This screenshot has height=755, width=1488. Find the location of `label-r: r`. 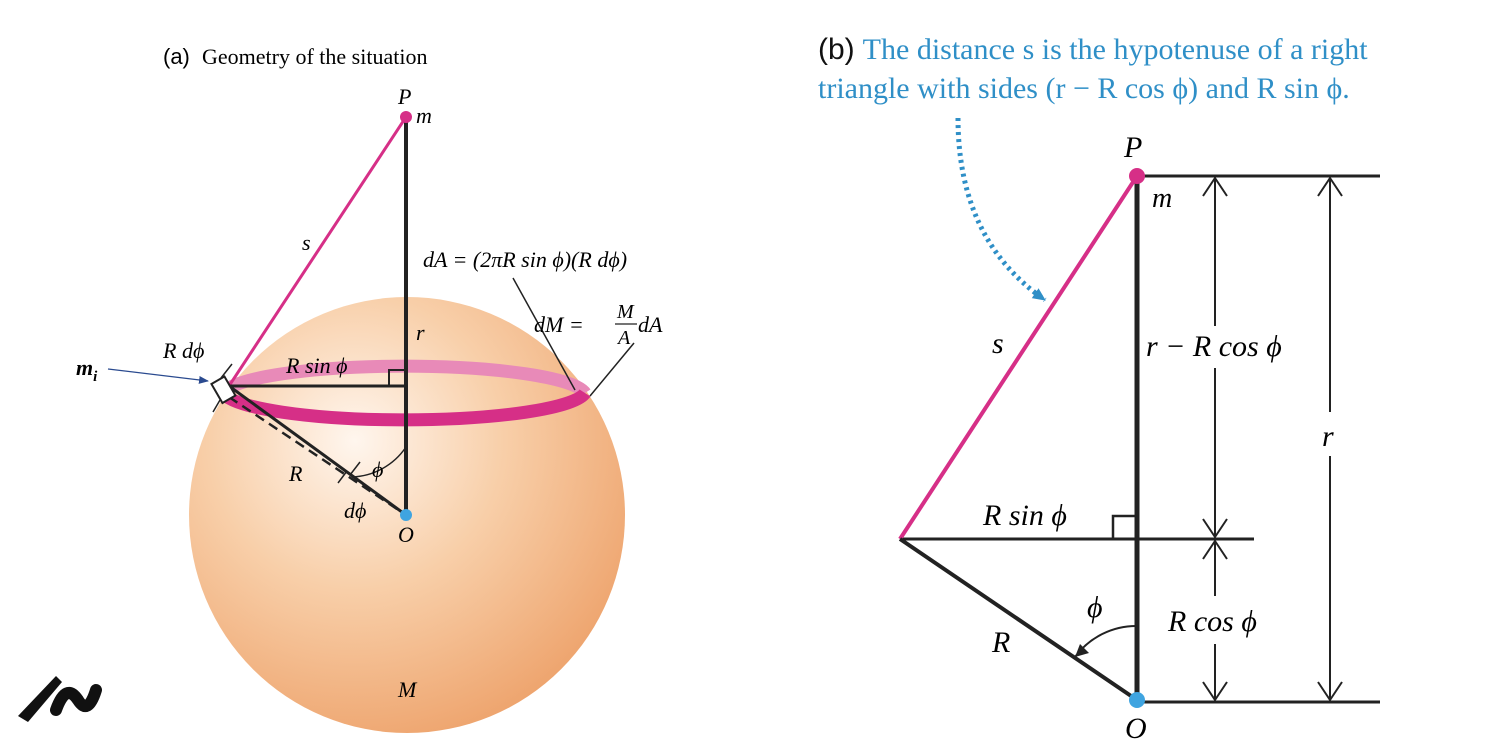

label-r: r is located at coordinates (420, 332).